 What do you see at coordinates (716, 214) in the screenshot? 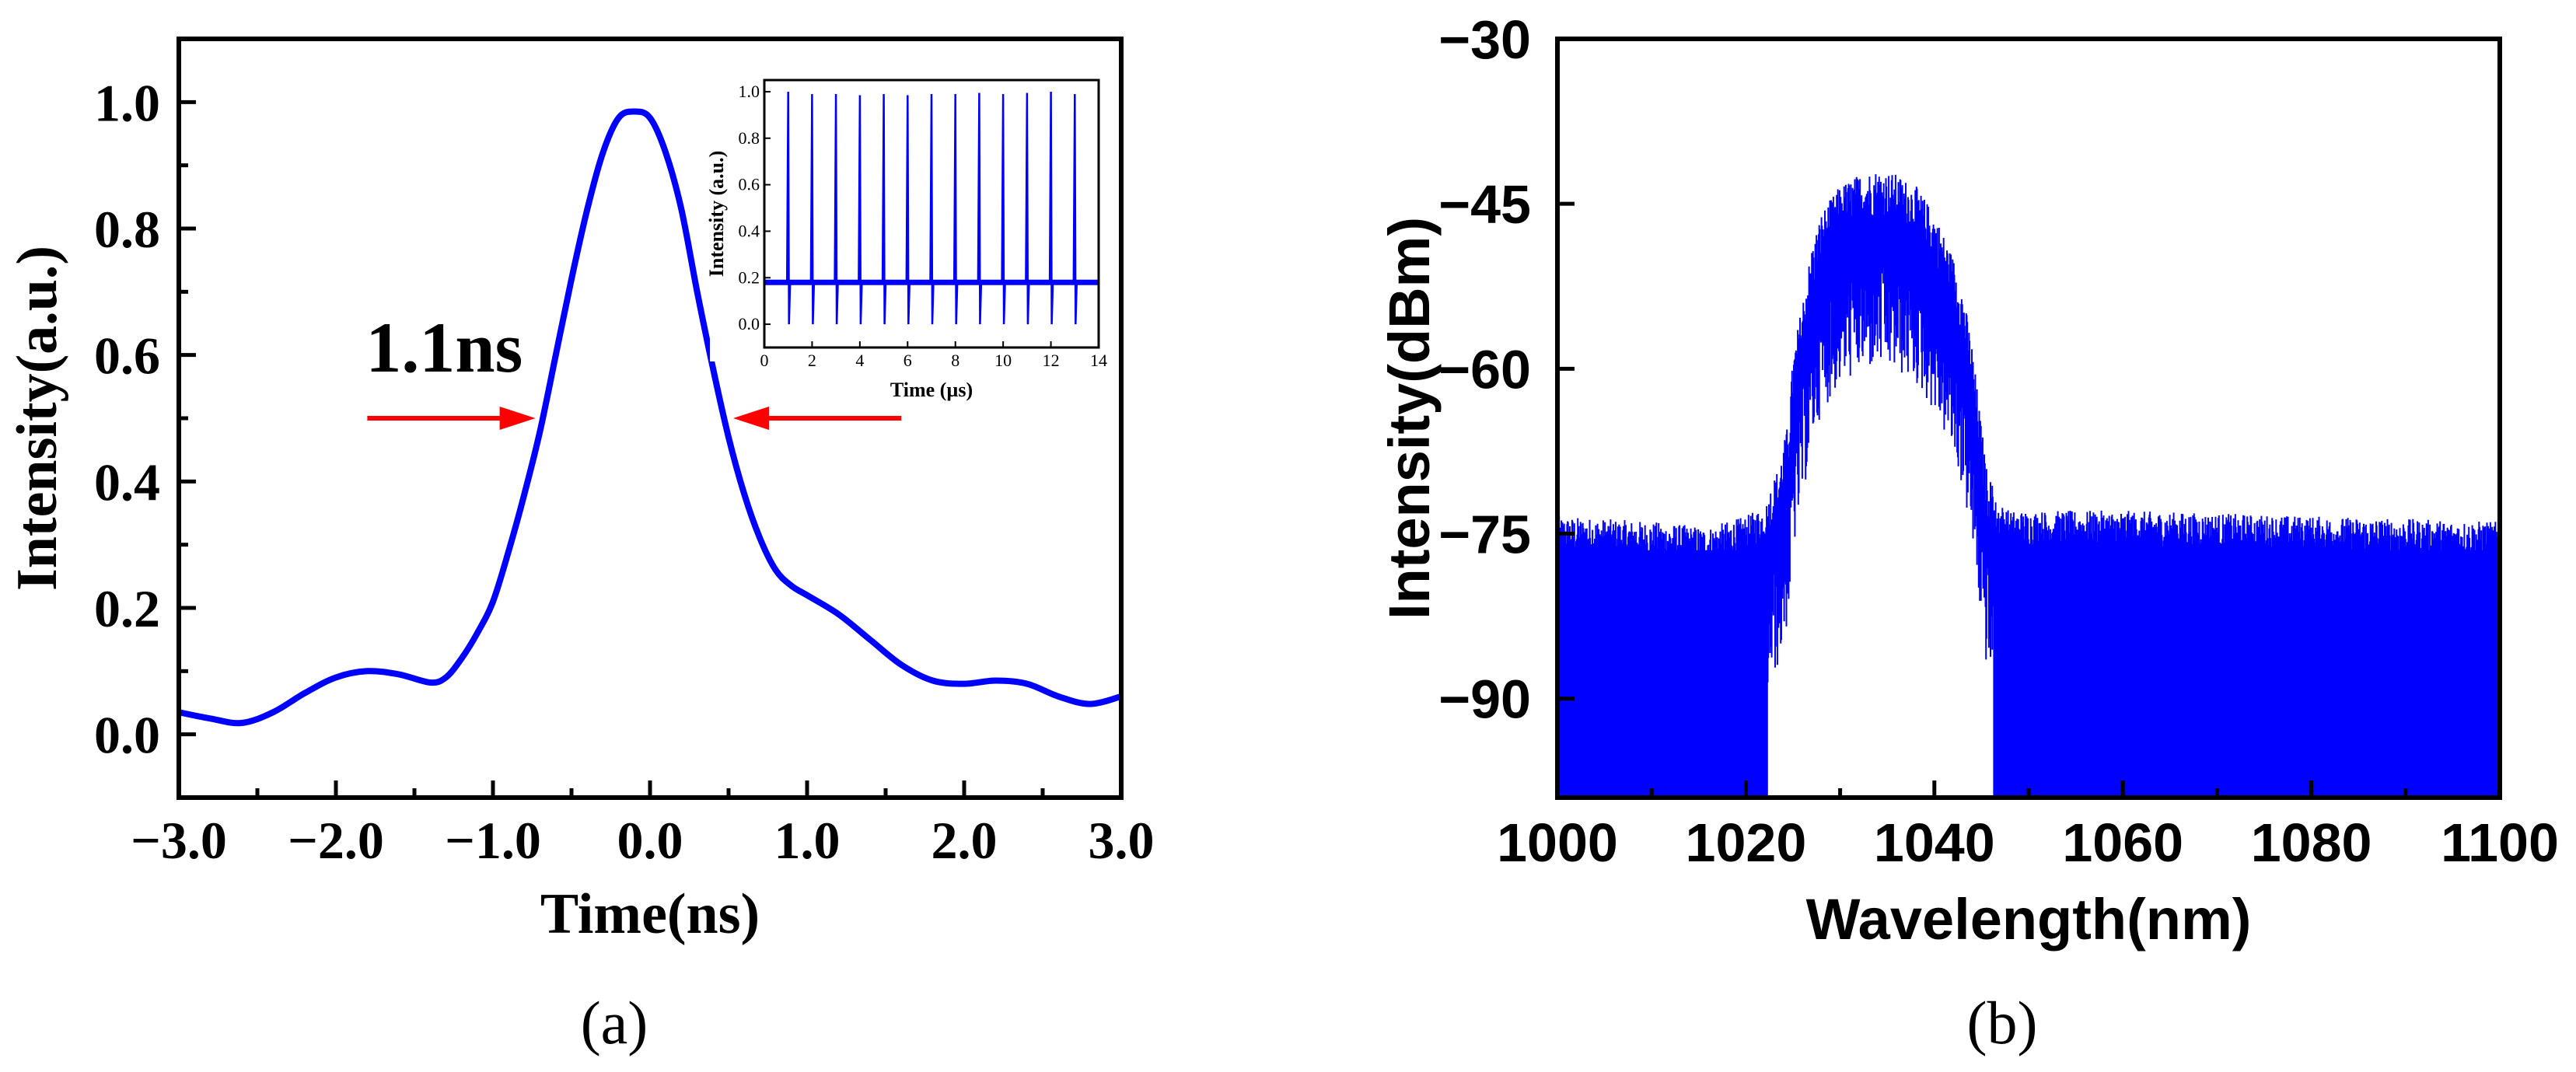
I see `inset-y-axis-label: Intensity (a.u.)` at bounding box center [716, 214].